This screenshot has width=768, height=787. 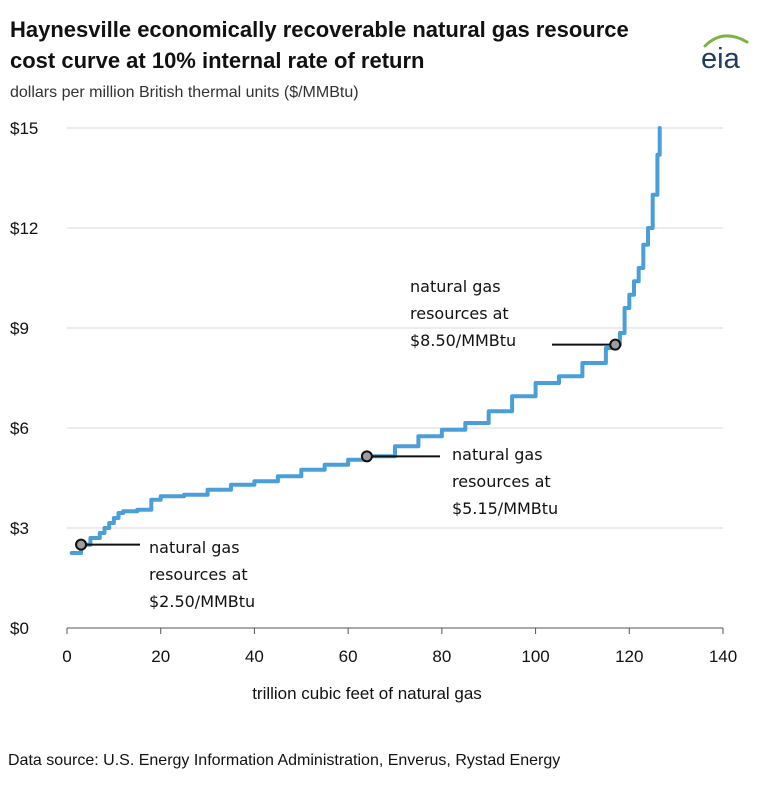 What do you see at coordinates (24, 378) in the screenshot?
I see `y-axis-ticks: $0 $3 $6 $9 $12 $15` at bounding box center [24, 378].